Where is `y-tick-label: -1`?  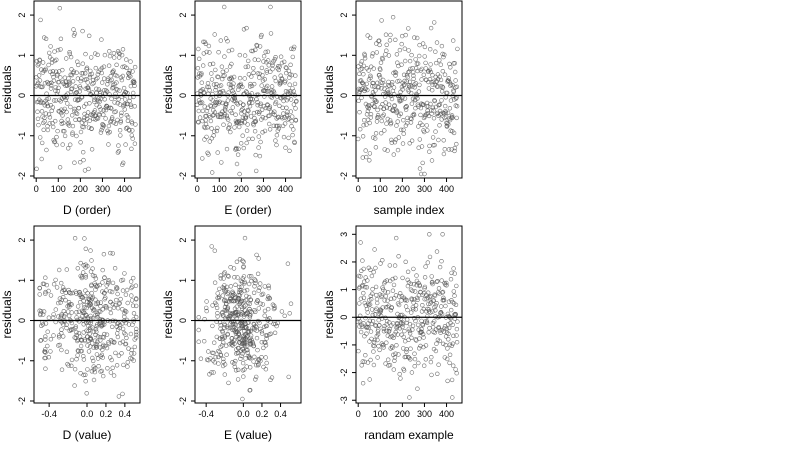 y-tick-label: -1 is located at coordinates (183, 136).